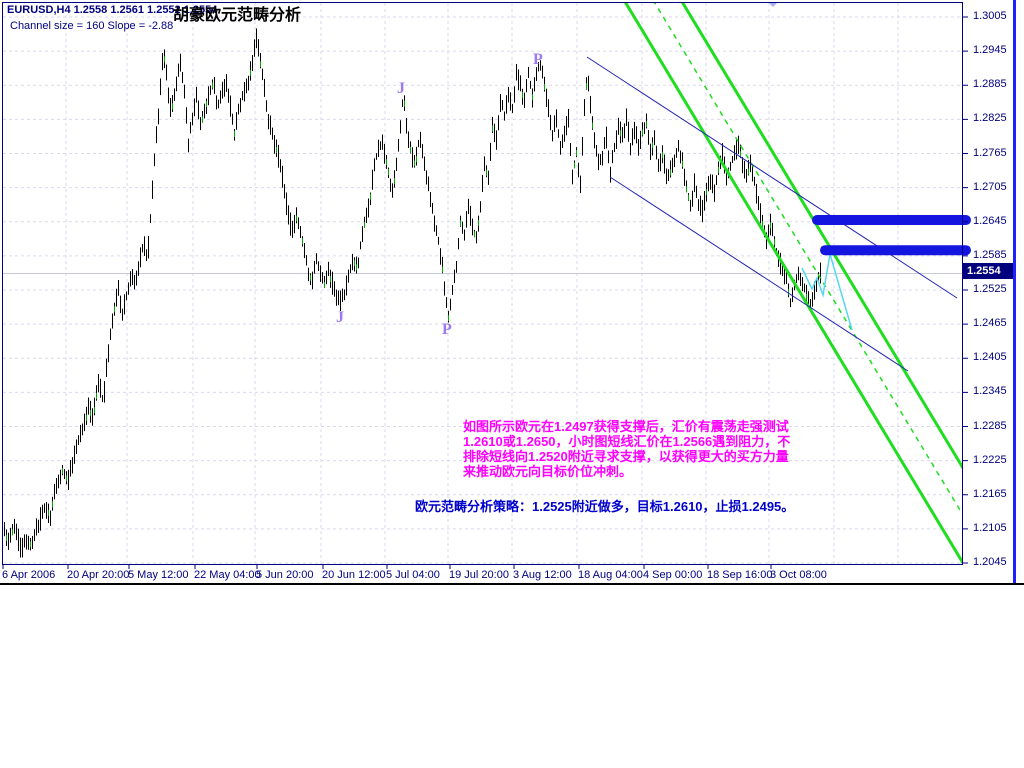 This screenshot has width=1024, height=768. Describe the element at coordinates (990, 118) in the screenshot. I see `price-axis-label: 1.2825` at that location.